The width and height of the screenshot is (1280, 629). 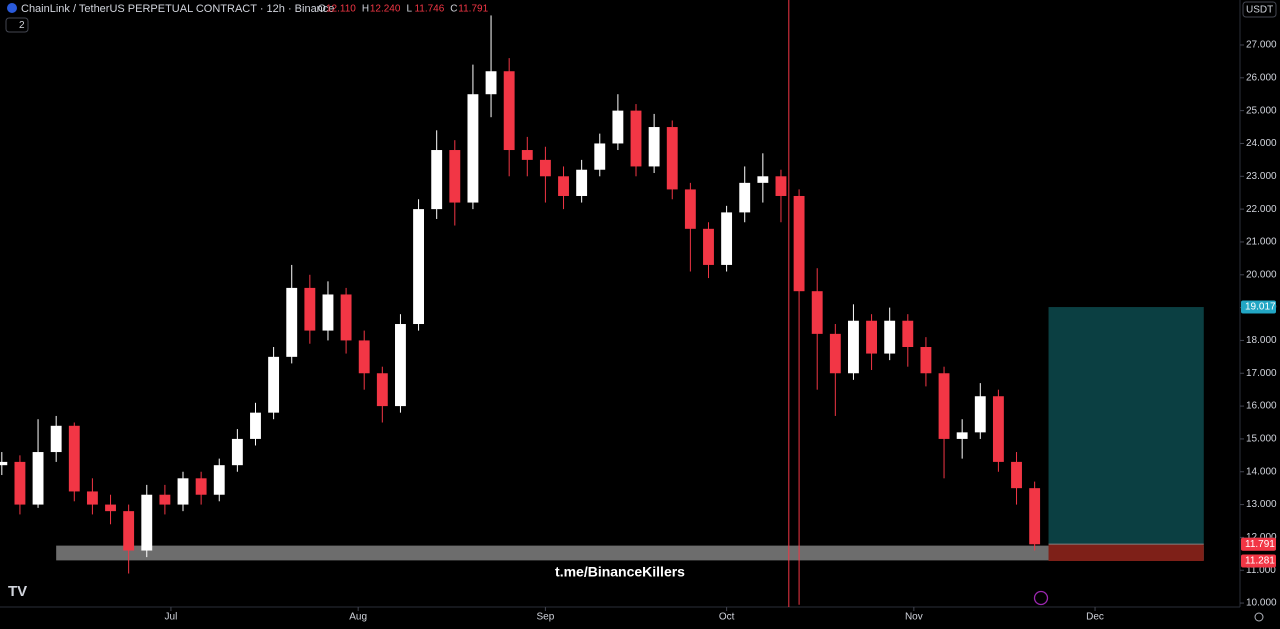 I want to click on y-tick-label: 24.000, so click(x=1261, y=143).